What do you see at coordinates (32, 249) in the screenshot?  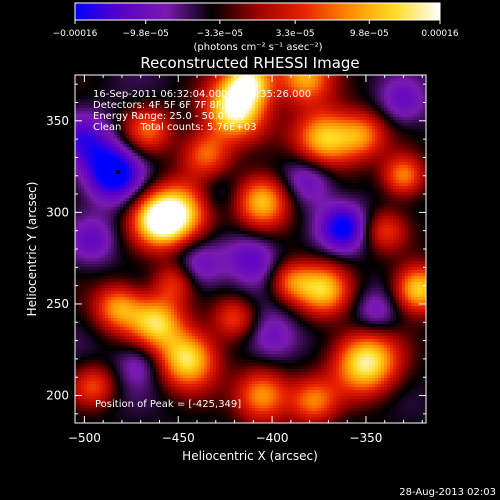 I see `y-axis-label: Heliocentric Y (arcsec)` at bounding box center [32, 249].